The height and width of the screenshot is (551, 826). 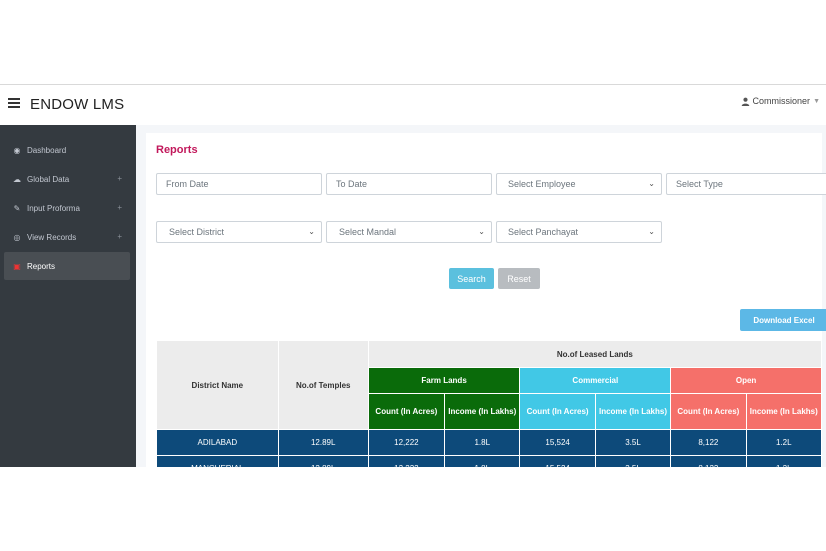 What do you see at coordinates (746, 380) in the screenshot?
I see `open-header: Open` at bounding box center [746, 380].